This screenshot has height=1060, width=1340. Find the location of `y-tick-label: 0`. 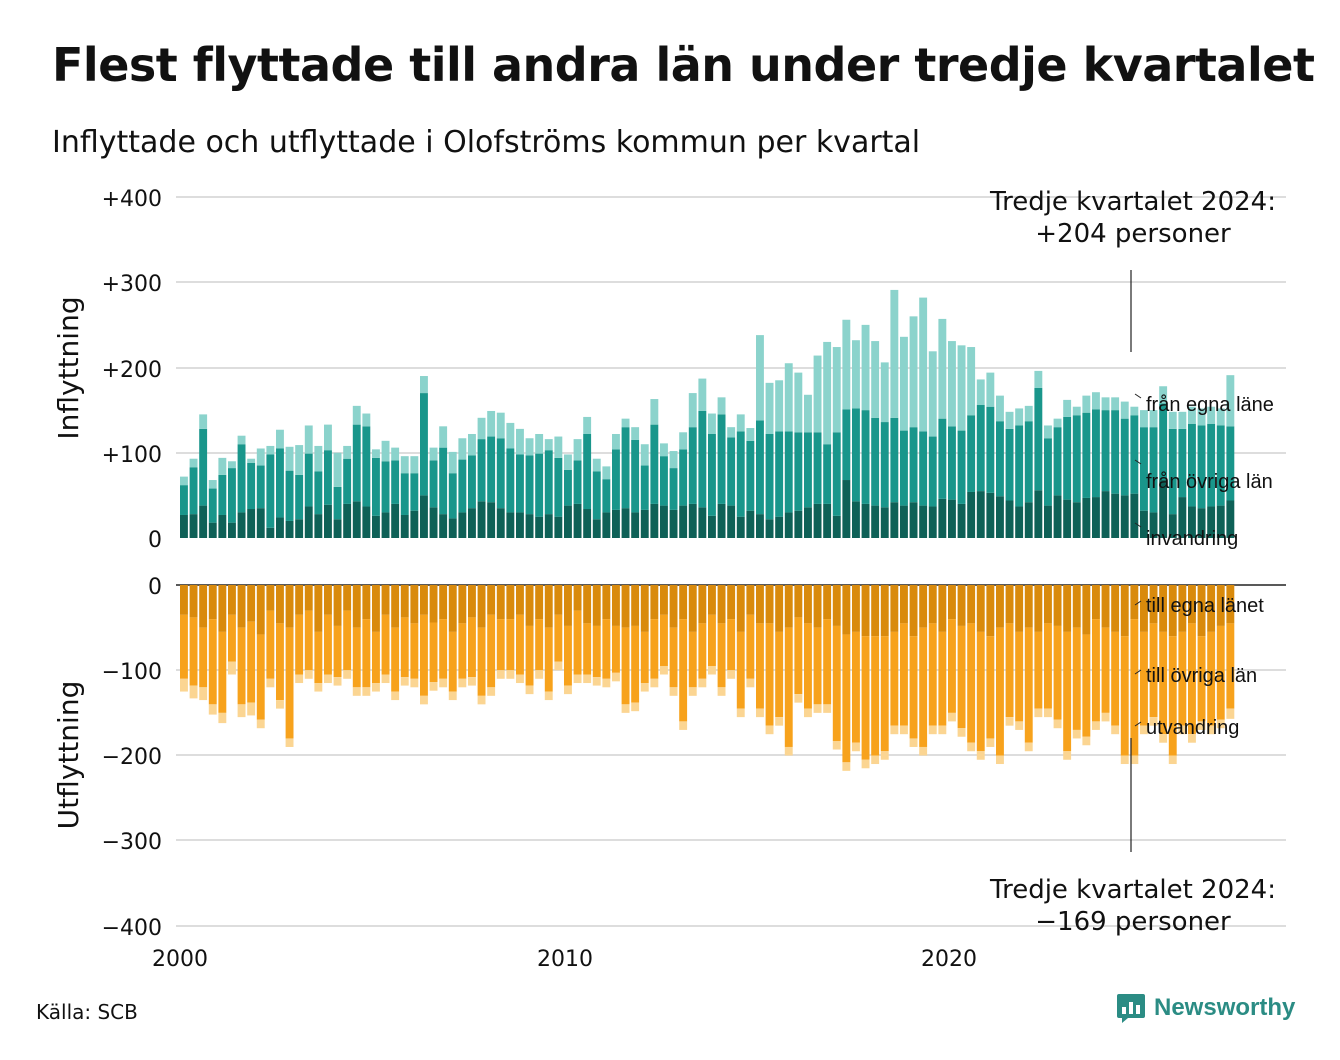

y-tick-label: 0 is located at coordinates (155, 540).